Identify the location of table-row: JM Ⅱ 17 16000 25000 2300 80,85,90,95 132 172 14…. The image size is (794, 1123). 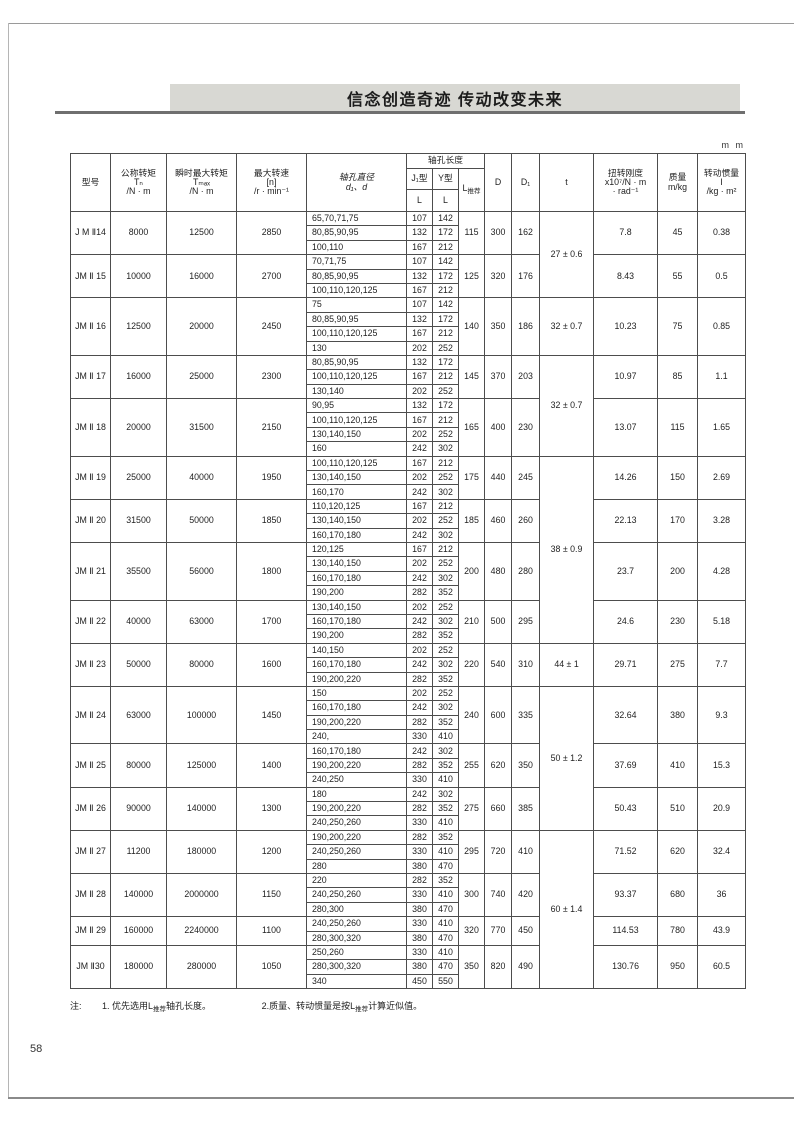
(408, 405).